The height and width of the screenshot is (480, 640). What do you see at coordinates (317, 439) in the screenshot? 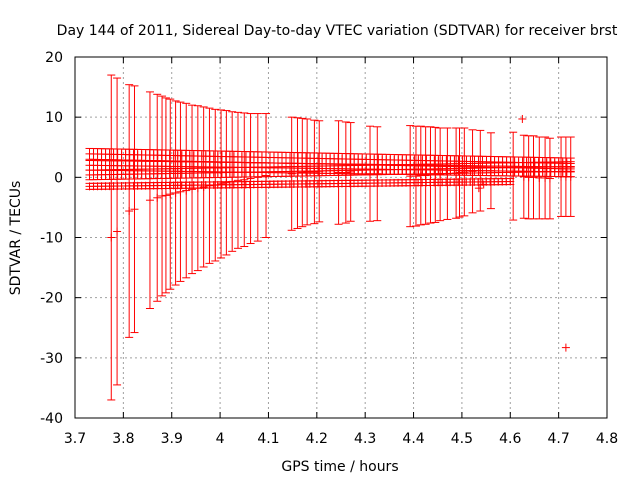
I see `x-tick-label: 4.2` at bounding box center [317, 439].